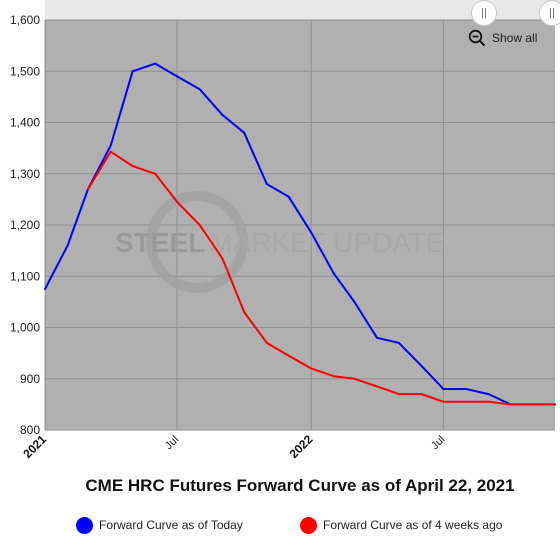 The width and height of the screenshot is (560, 536). What do you see at coordinates (160, 242) in the screenshot?
I see `watermark-bold: STEEL` at bounding box center [160, 242].